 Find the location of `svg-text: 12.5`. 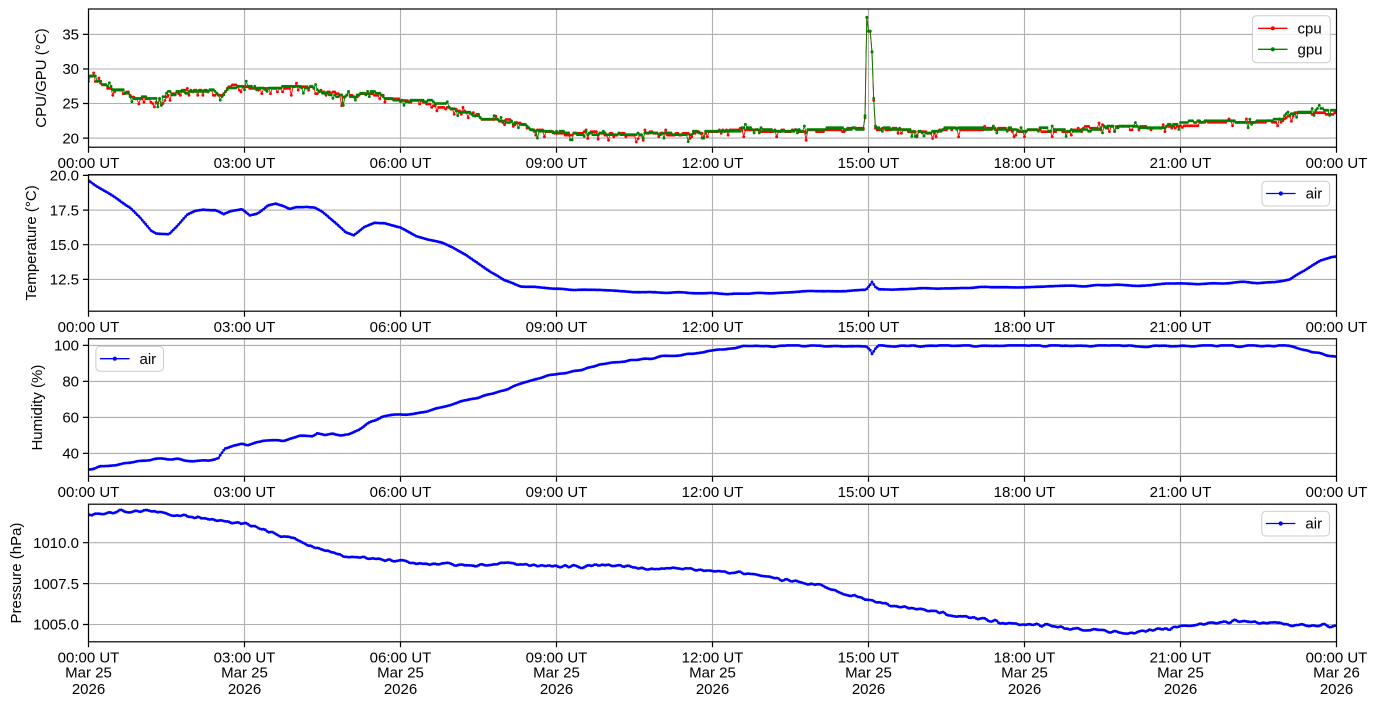

svg-text: 12.5 is located at coordinates (64, 280).